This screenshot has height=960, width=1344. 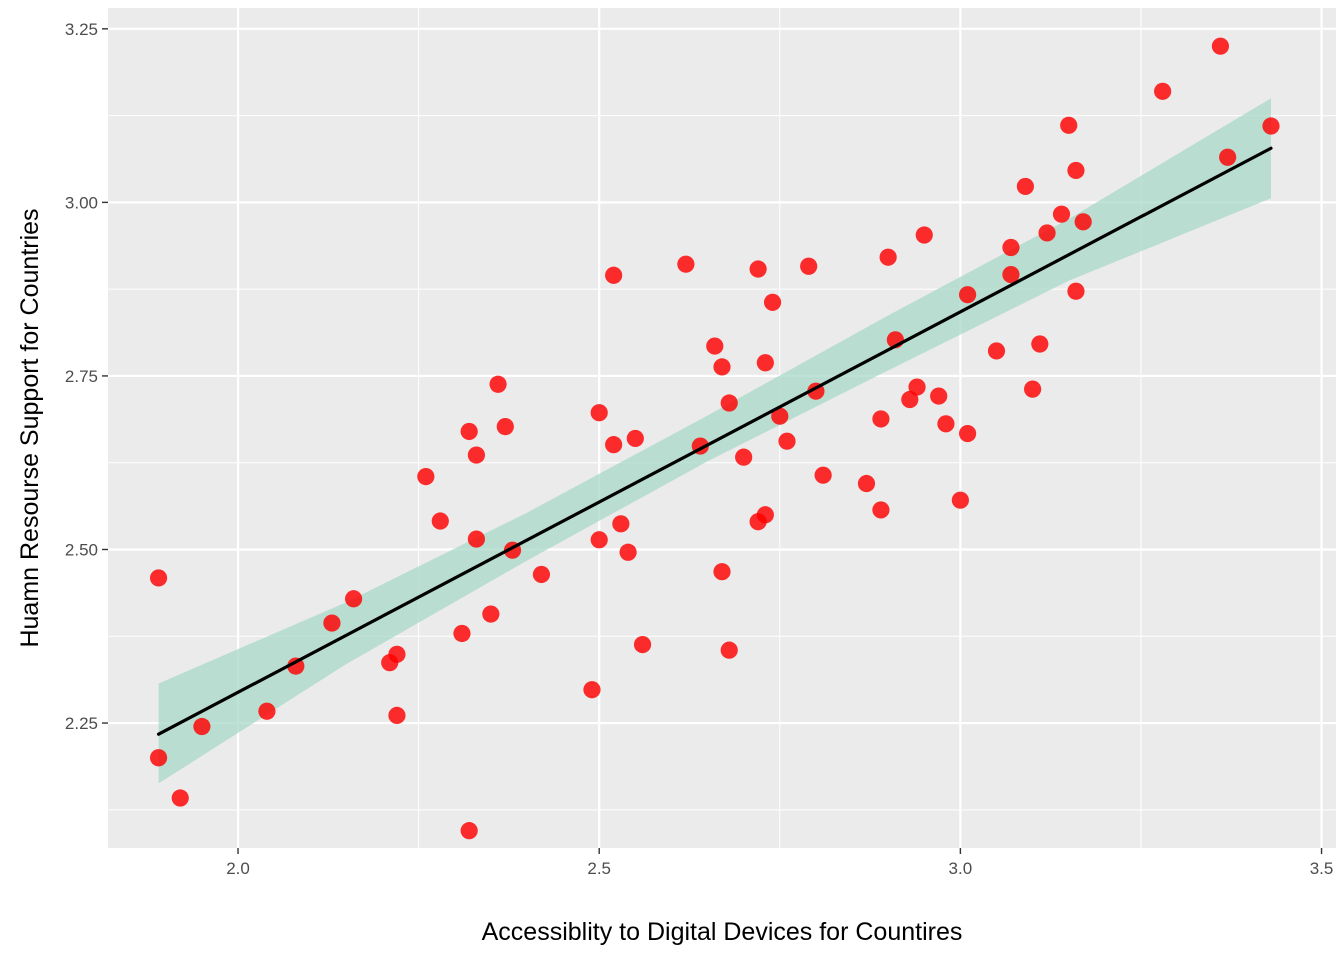 What do you see at coordinates (81, 29) in the screenshot?
I see `y-tick-label: 3.25` at bounding box center [81, 29].